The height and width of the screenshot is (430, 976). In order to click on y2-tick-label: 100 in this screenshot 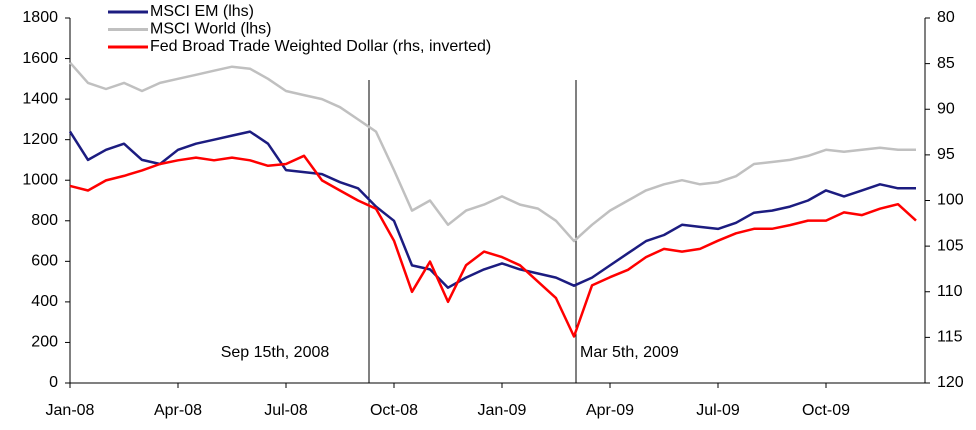, I will do `click(950, 200)`.